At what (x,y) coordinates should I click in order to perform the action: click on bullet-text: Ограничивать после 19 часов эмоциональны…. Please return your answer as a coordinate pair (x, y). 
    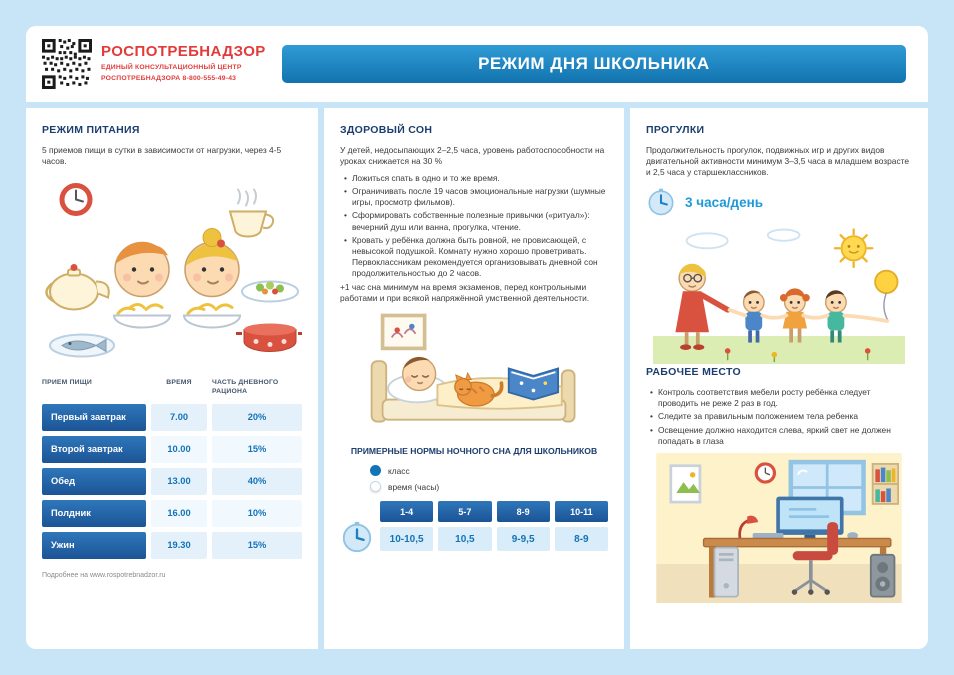
    Looking at the image, I should click on (478, 197).